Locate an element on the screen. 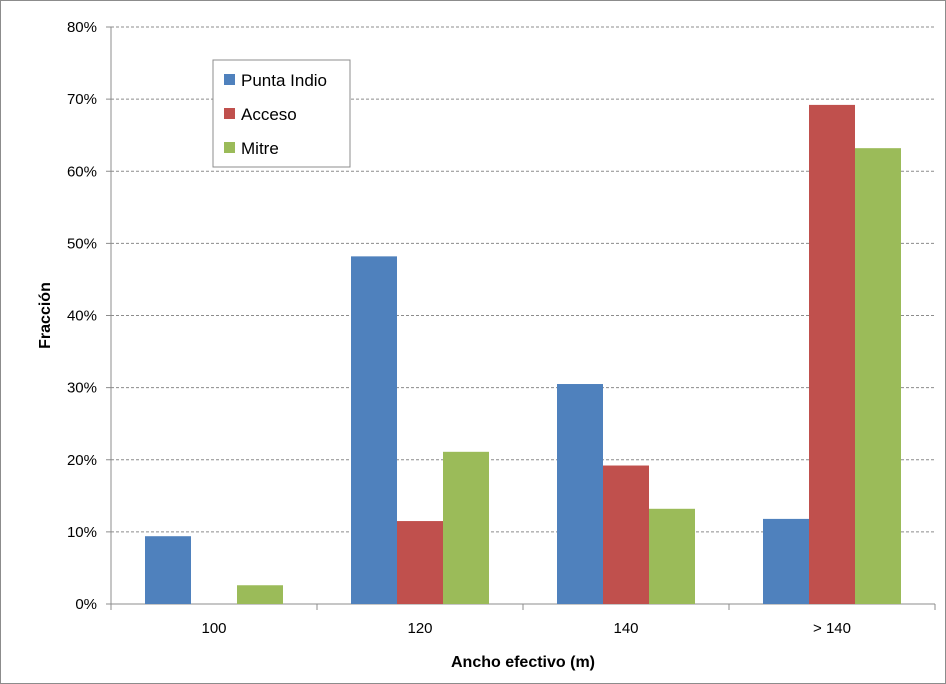  y-tick-label: 20% is located at coordinates (82, 460).